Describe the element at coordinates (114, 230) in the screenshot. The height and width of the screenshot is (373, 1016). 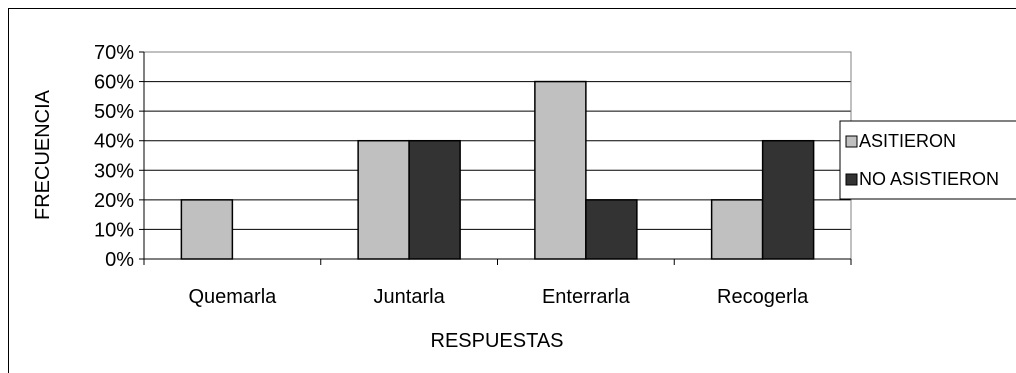
I see `y-tick-label: 10%` at that location.